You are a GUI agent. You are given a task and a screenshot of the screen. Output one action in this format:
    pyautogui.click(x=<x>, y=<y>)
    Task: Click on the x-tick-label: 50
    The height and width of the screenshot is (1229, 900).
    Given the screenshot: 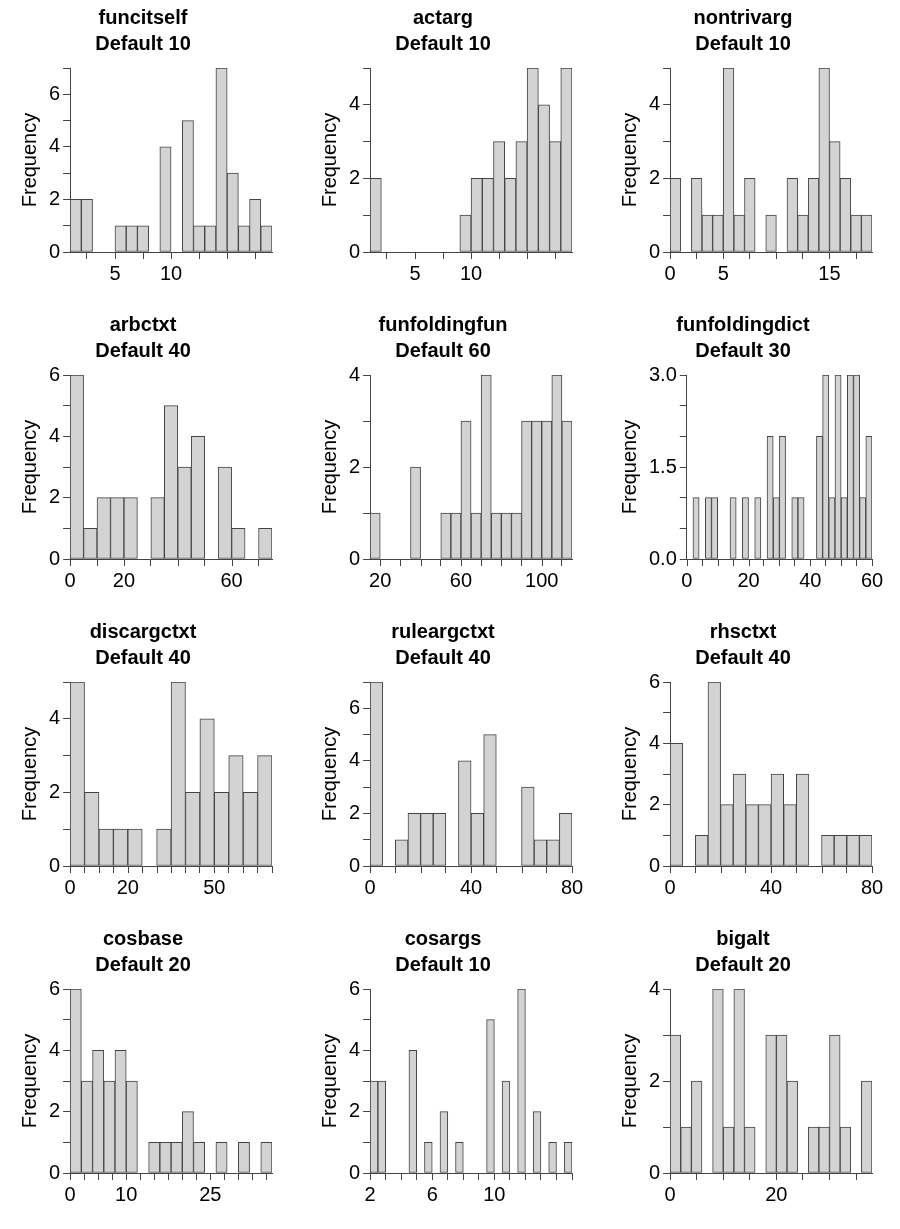 What is the action you would take?
    pyautogui.click(x=214, y=886)
    